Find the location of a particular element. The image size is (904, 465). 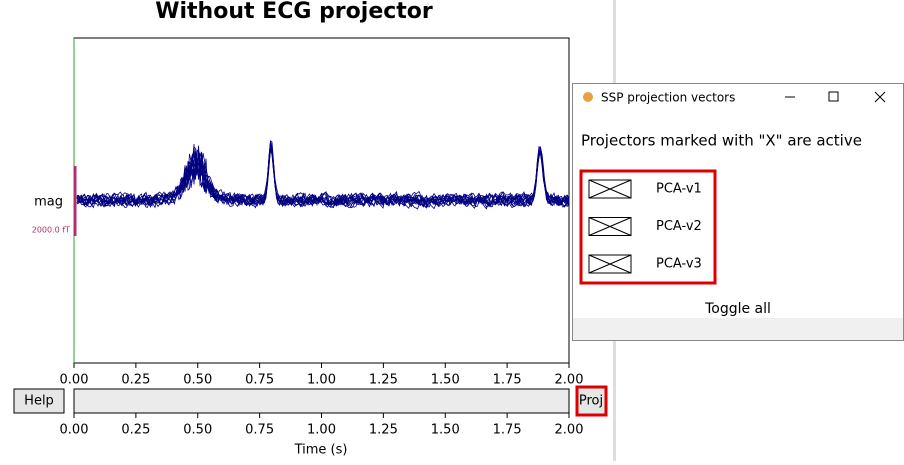

scroll-tick-label: 0.00 is located at coordinates (74, 430).